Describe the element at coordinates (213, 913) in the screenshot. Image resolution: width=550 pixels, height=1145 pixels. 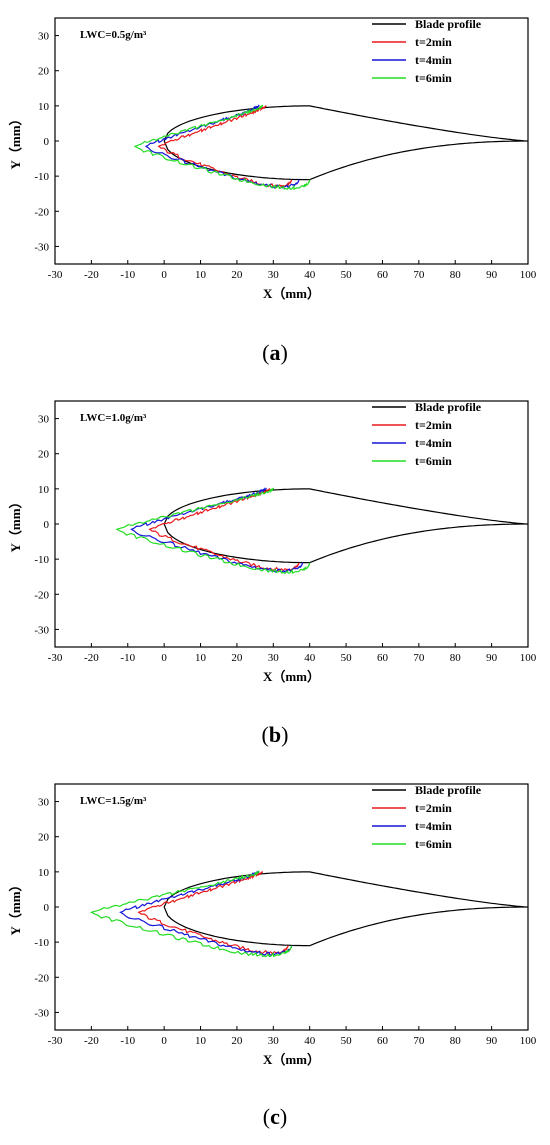
I see `series-line-t-2min` at that location.